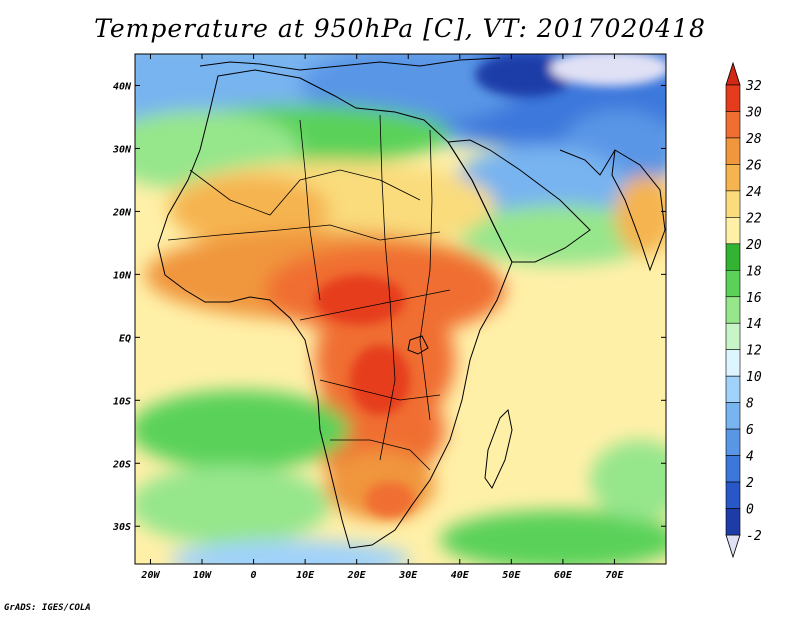 The image size is (800, 618). Describe the element at coordinates (754, 218) in the screenshot. I see `colorbar-label-12: 22` at that location.